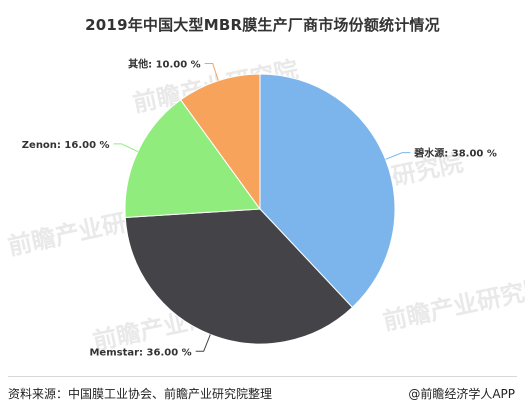 This screenshot has height=414, width=525. What do you see at coordinates (164, 63) in the screenshot?
I see `slice-label-4: 其他: 10.00 %` at bounding box center [164, 63].